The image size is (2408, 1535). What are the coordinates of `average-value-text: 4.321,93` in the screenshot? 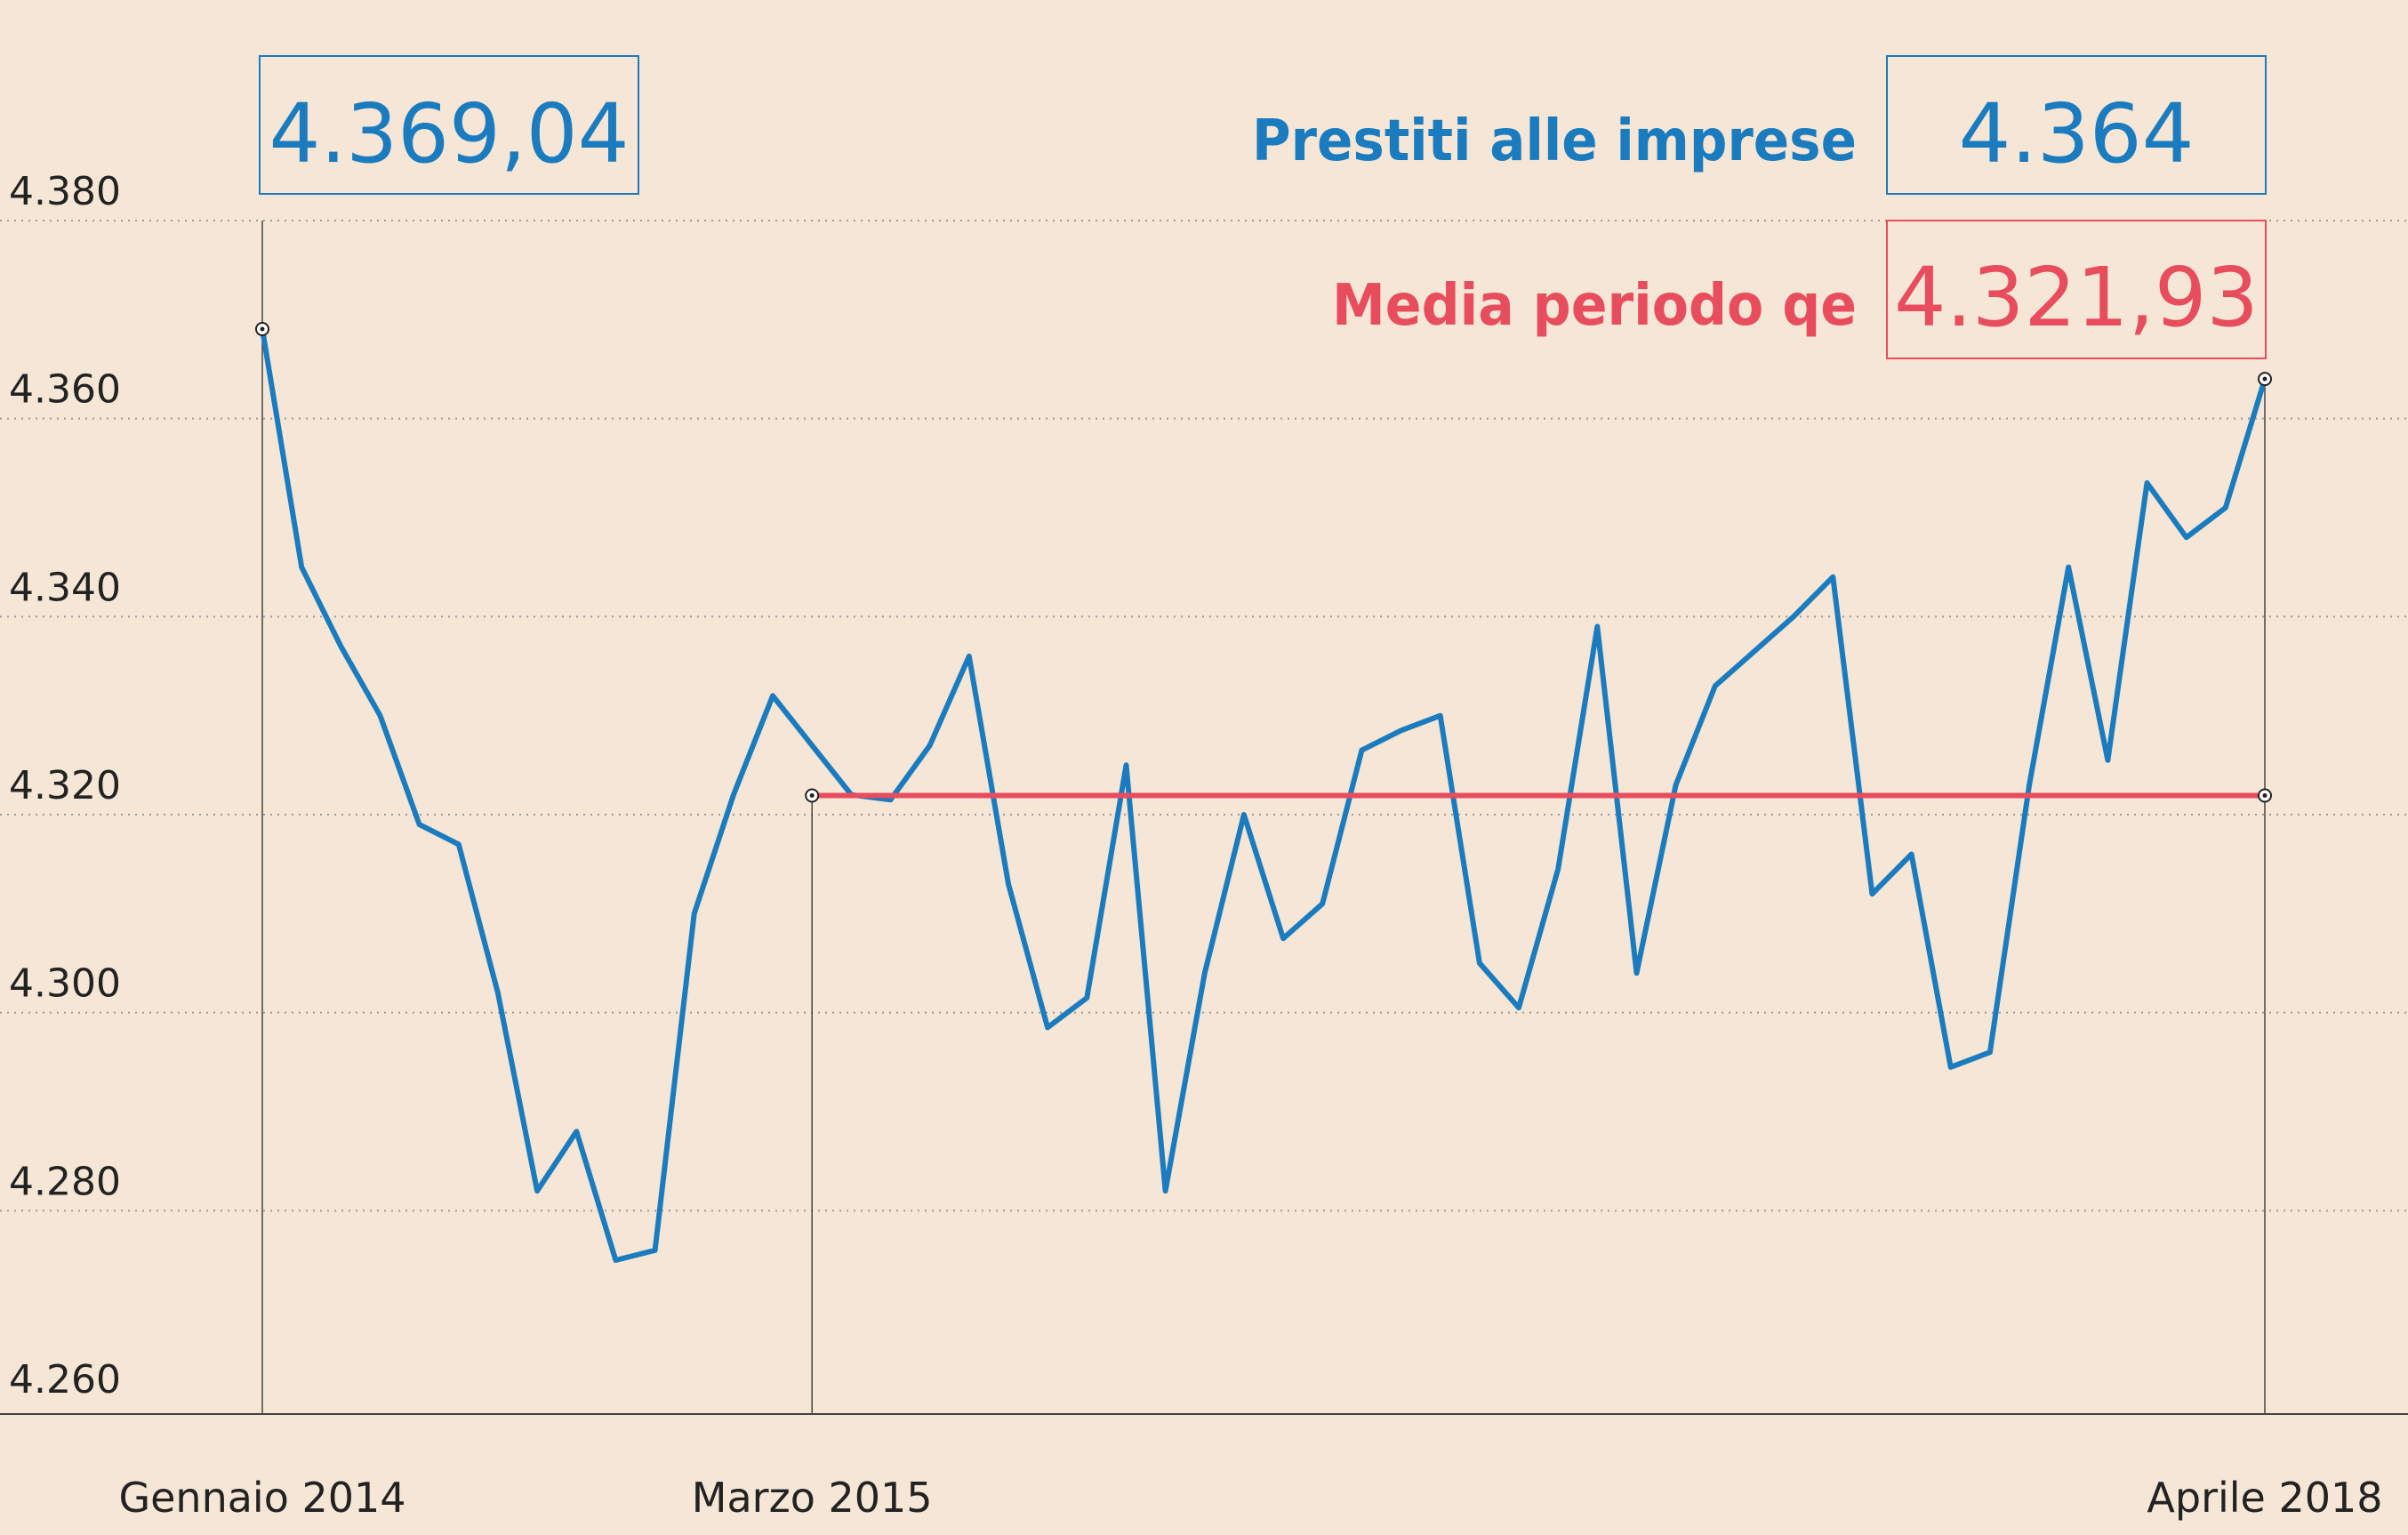 It's located at (2077, 297).